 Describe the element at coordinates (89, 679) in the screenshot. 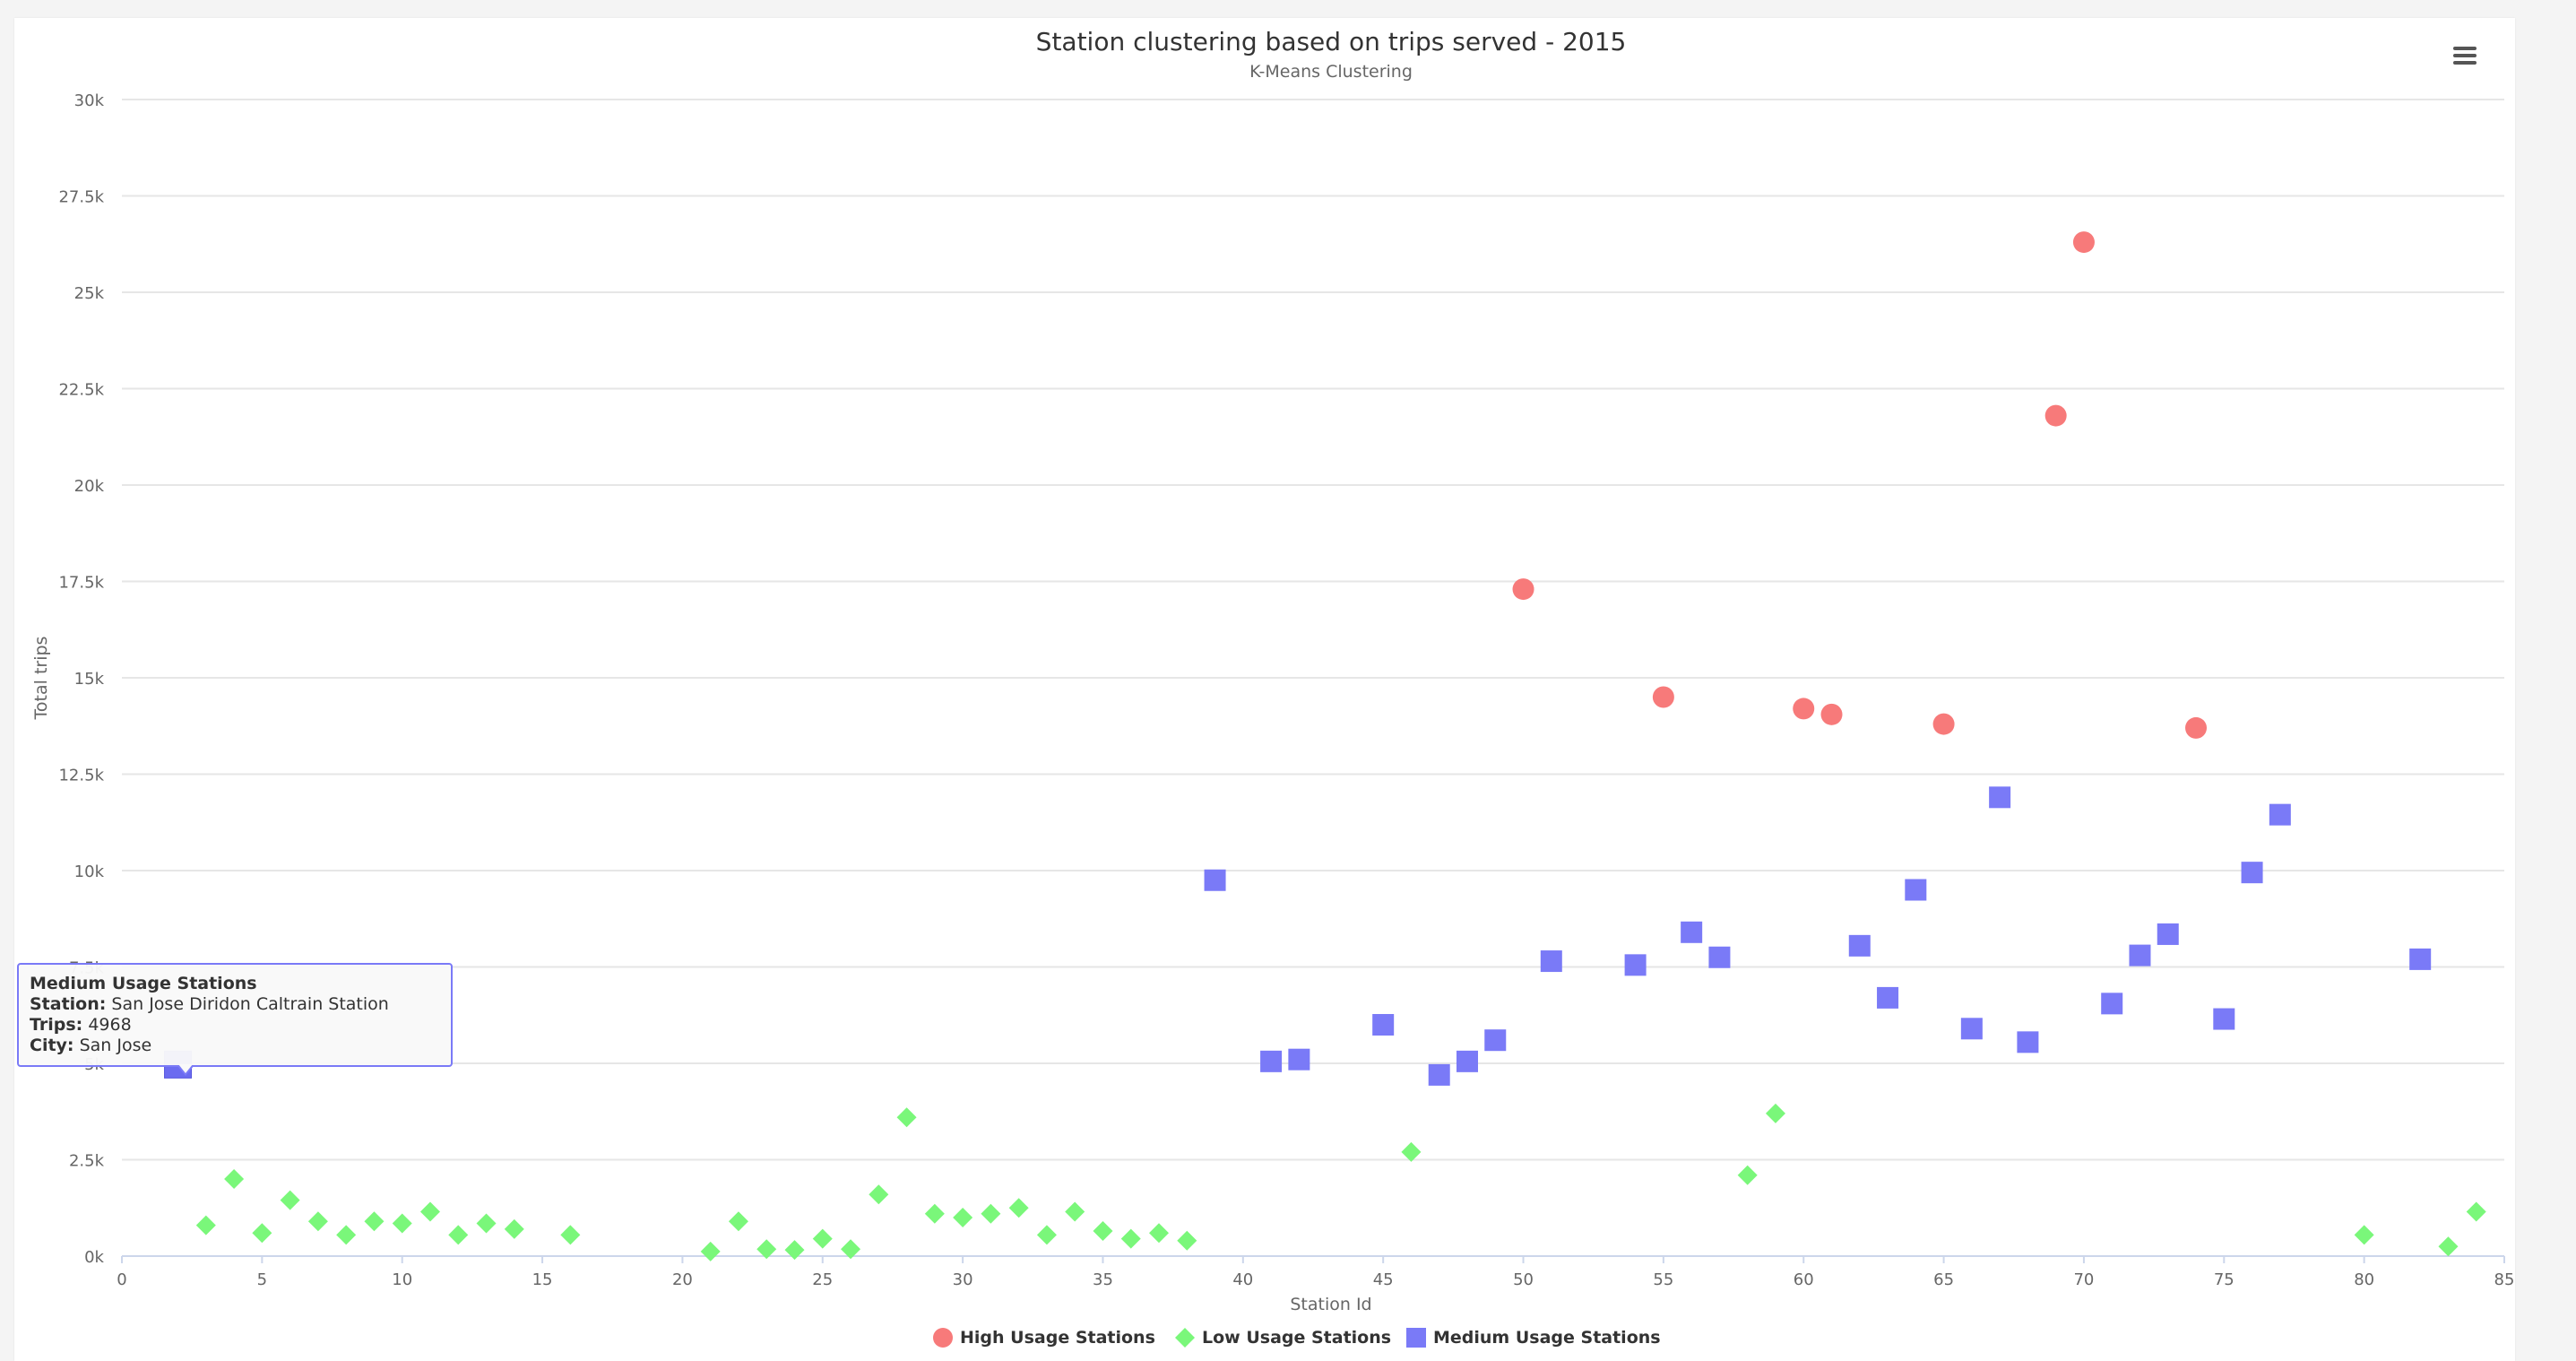

I see `y-tick-label: 15k` at that location.